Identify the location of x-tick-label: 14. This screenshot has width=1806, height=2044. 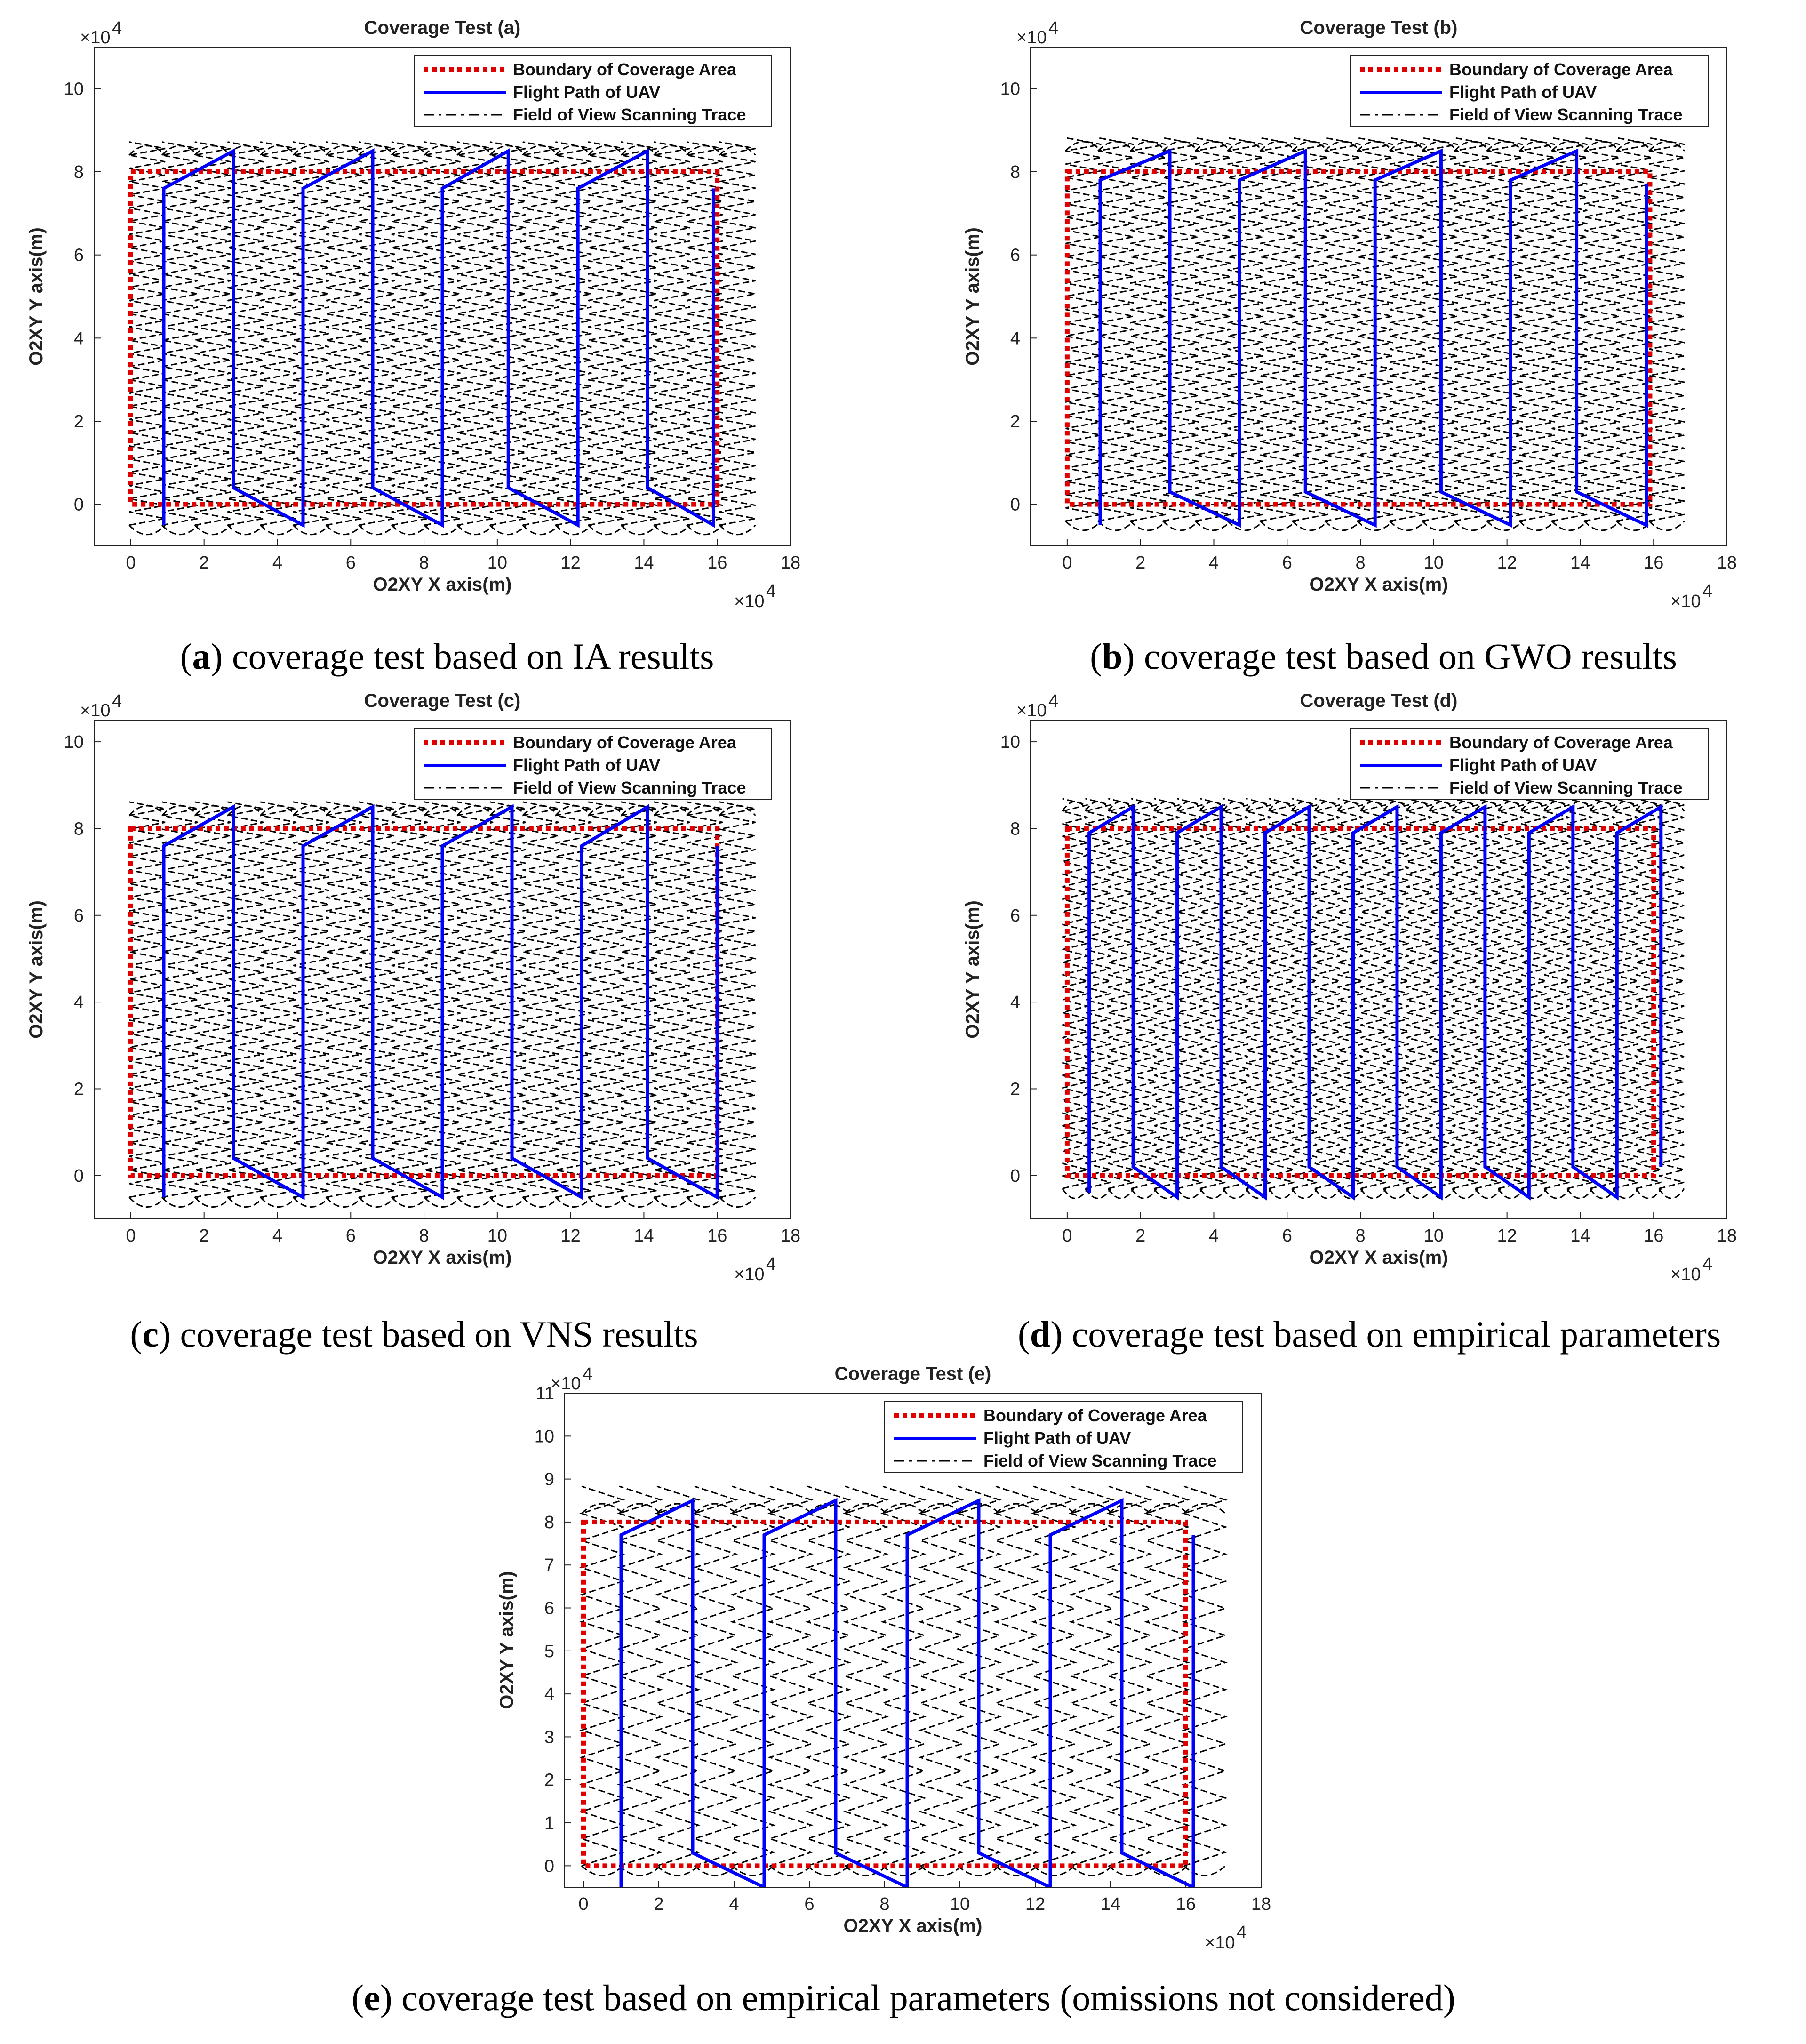
(1110, 1904).